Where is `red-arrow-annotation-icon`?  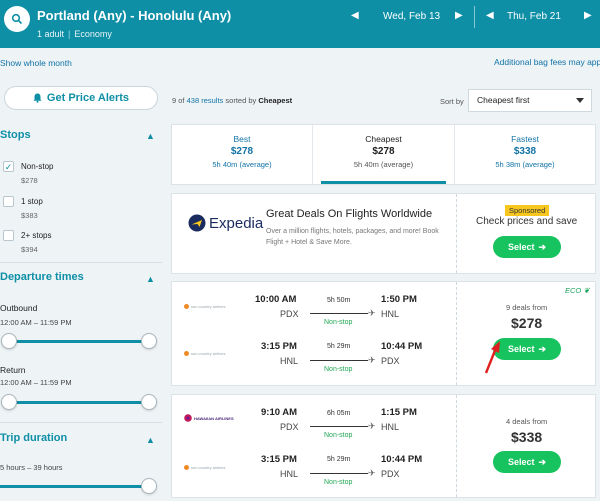
red-arrow-annotation-icon is located at coordinates (492, 357).